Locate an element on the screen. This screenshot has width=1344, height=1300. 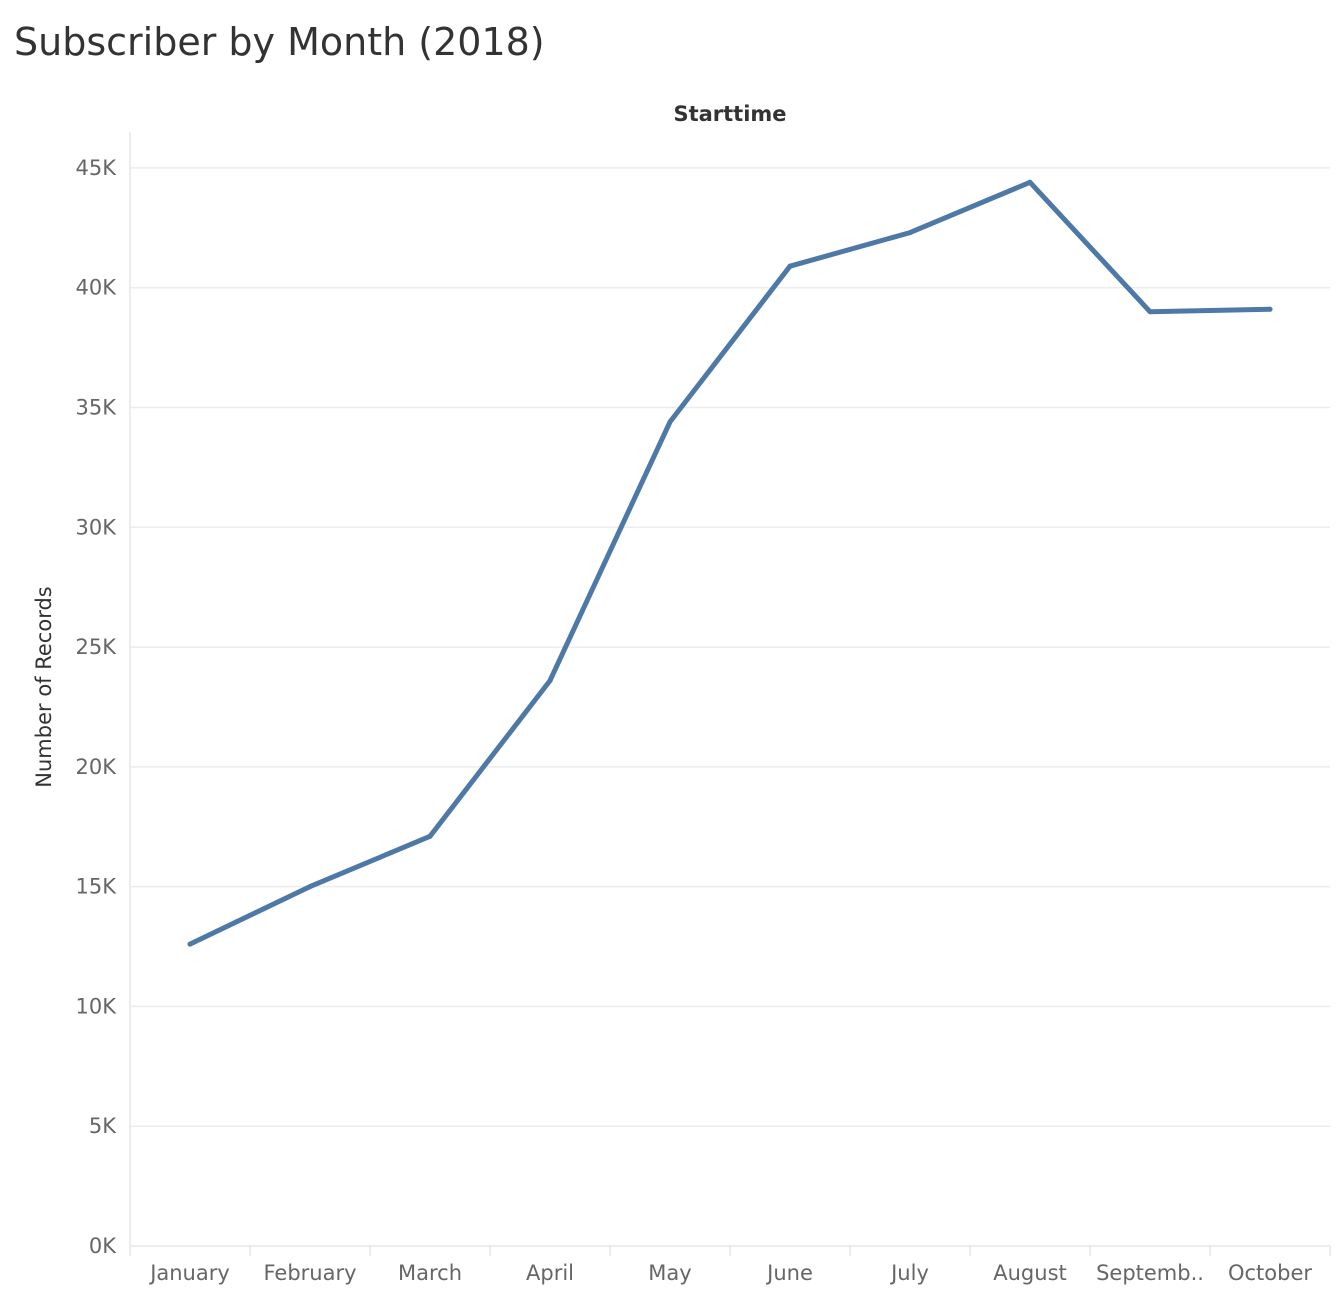
x-tick-label: March is located at coordinates (430, 1273).